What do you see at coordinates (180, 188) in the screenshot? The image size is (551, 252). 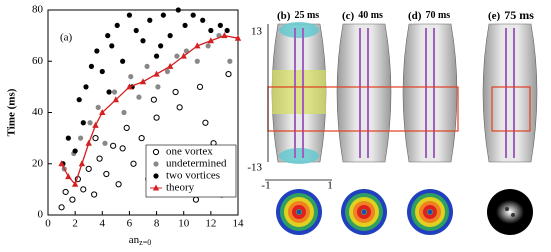 I see `legend-label: theory` at bounding box center [180, 188].